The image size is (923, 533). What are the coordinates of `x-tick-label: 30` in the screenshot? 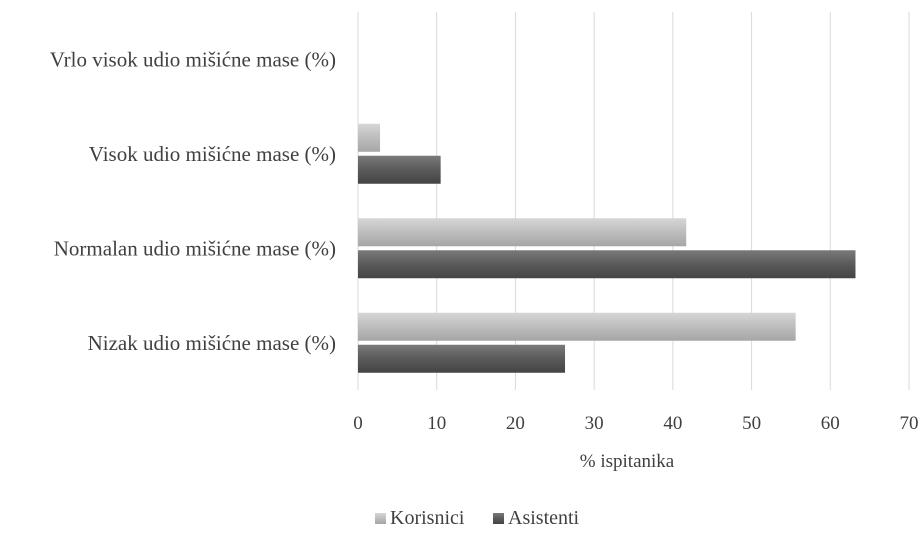 It's located at (594, 423).